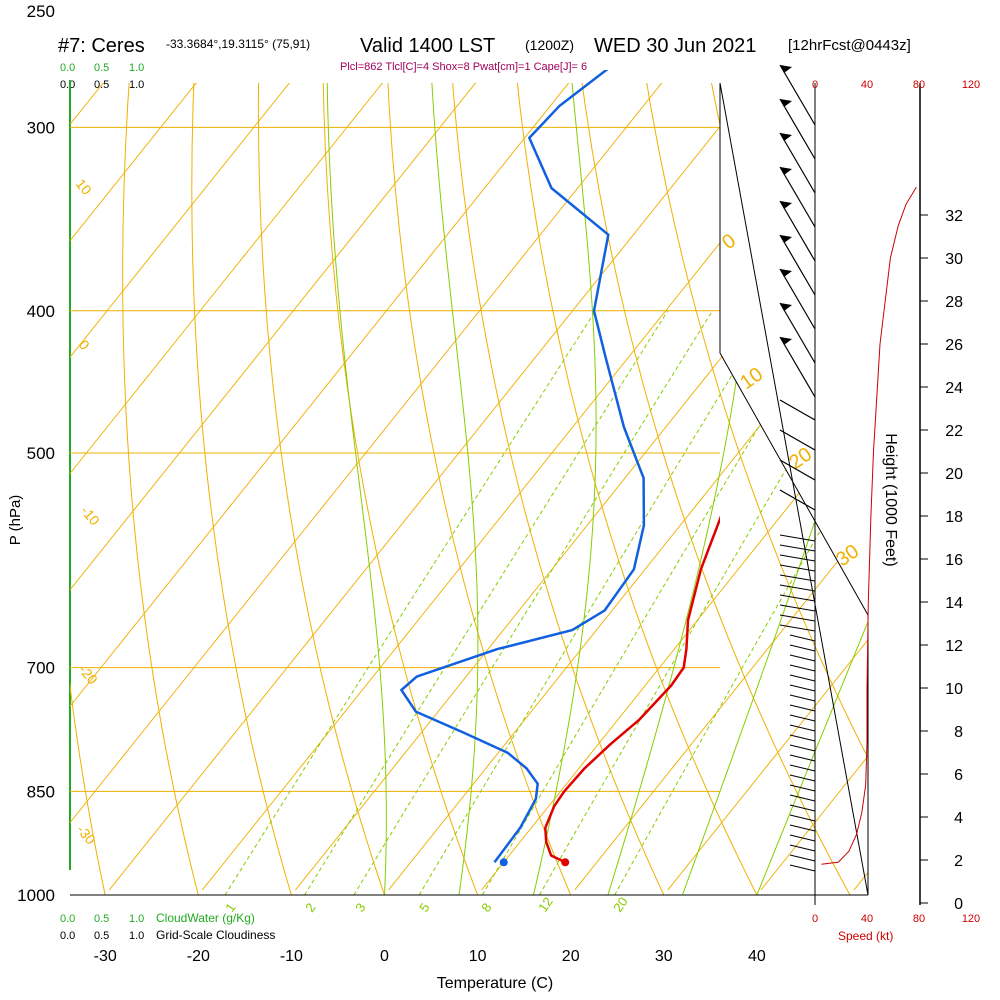  What do you see at coordinates (136, 85) in the screenshot?
I see `cloudiness-tick-top: 1.0` at bounding box center [136, 85].